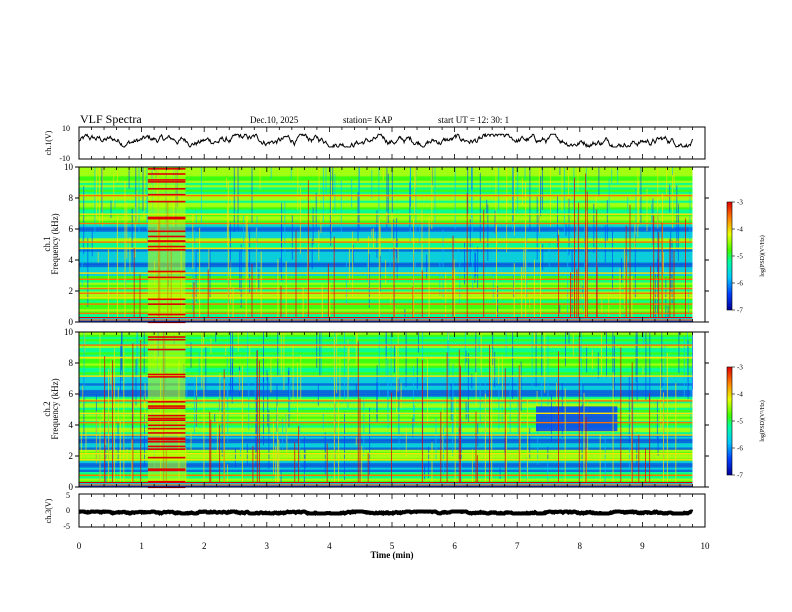 The image size is (792, 612). What do you see at coordinates (68, 495) in the screenshot?
I see `ch3-ytick-top: 5` at bounding box center [68, 495].